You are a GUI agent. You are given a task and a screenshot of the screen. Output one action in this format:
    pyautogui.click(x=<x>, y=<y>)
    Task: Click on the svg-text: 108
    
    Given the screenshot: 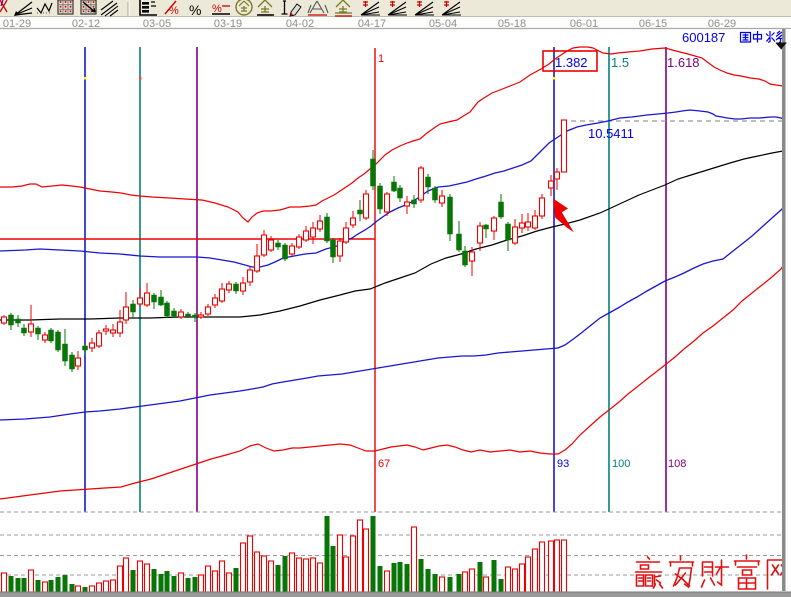 What is the action you would take?
    pyautogui.click(x=677, y=464)
    